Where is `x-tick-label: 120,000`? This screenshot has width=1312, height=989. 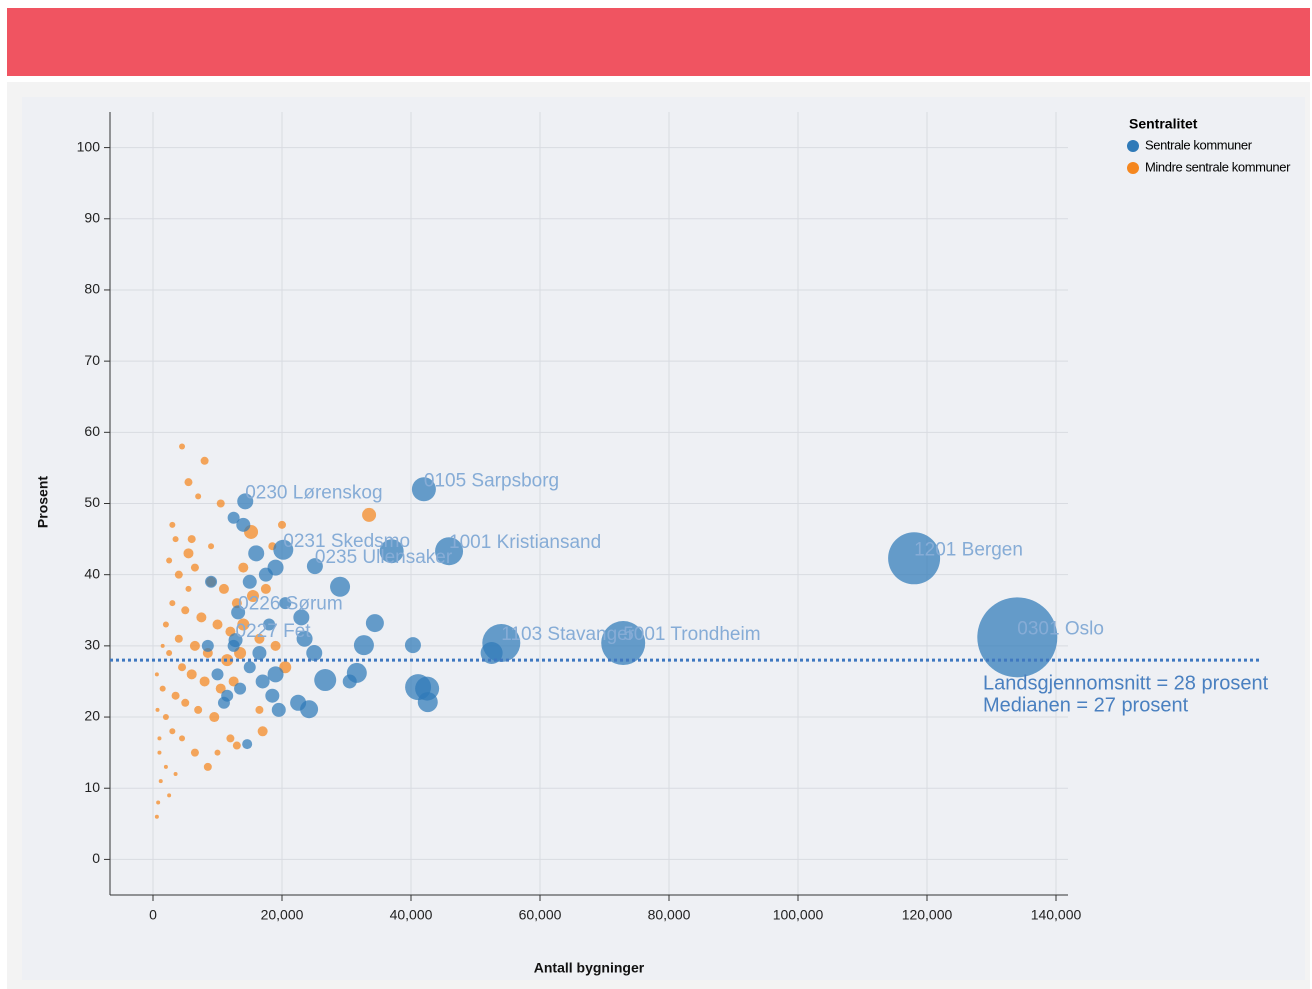 x-tick-label: 120,000 is located at coordinates (927, 915).